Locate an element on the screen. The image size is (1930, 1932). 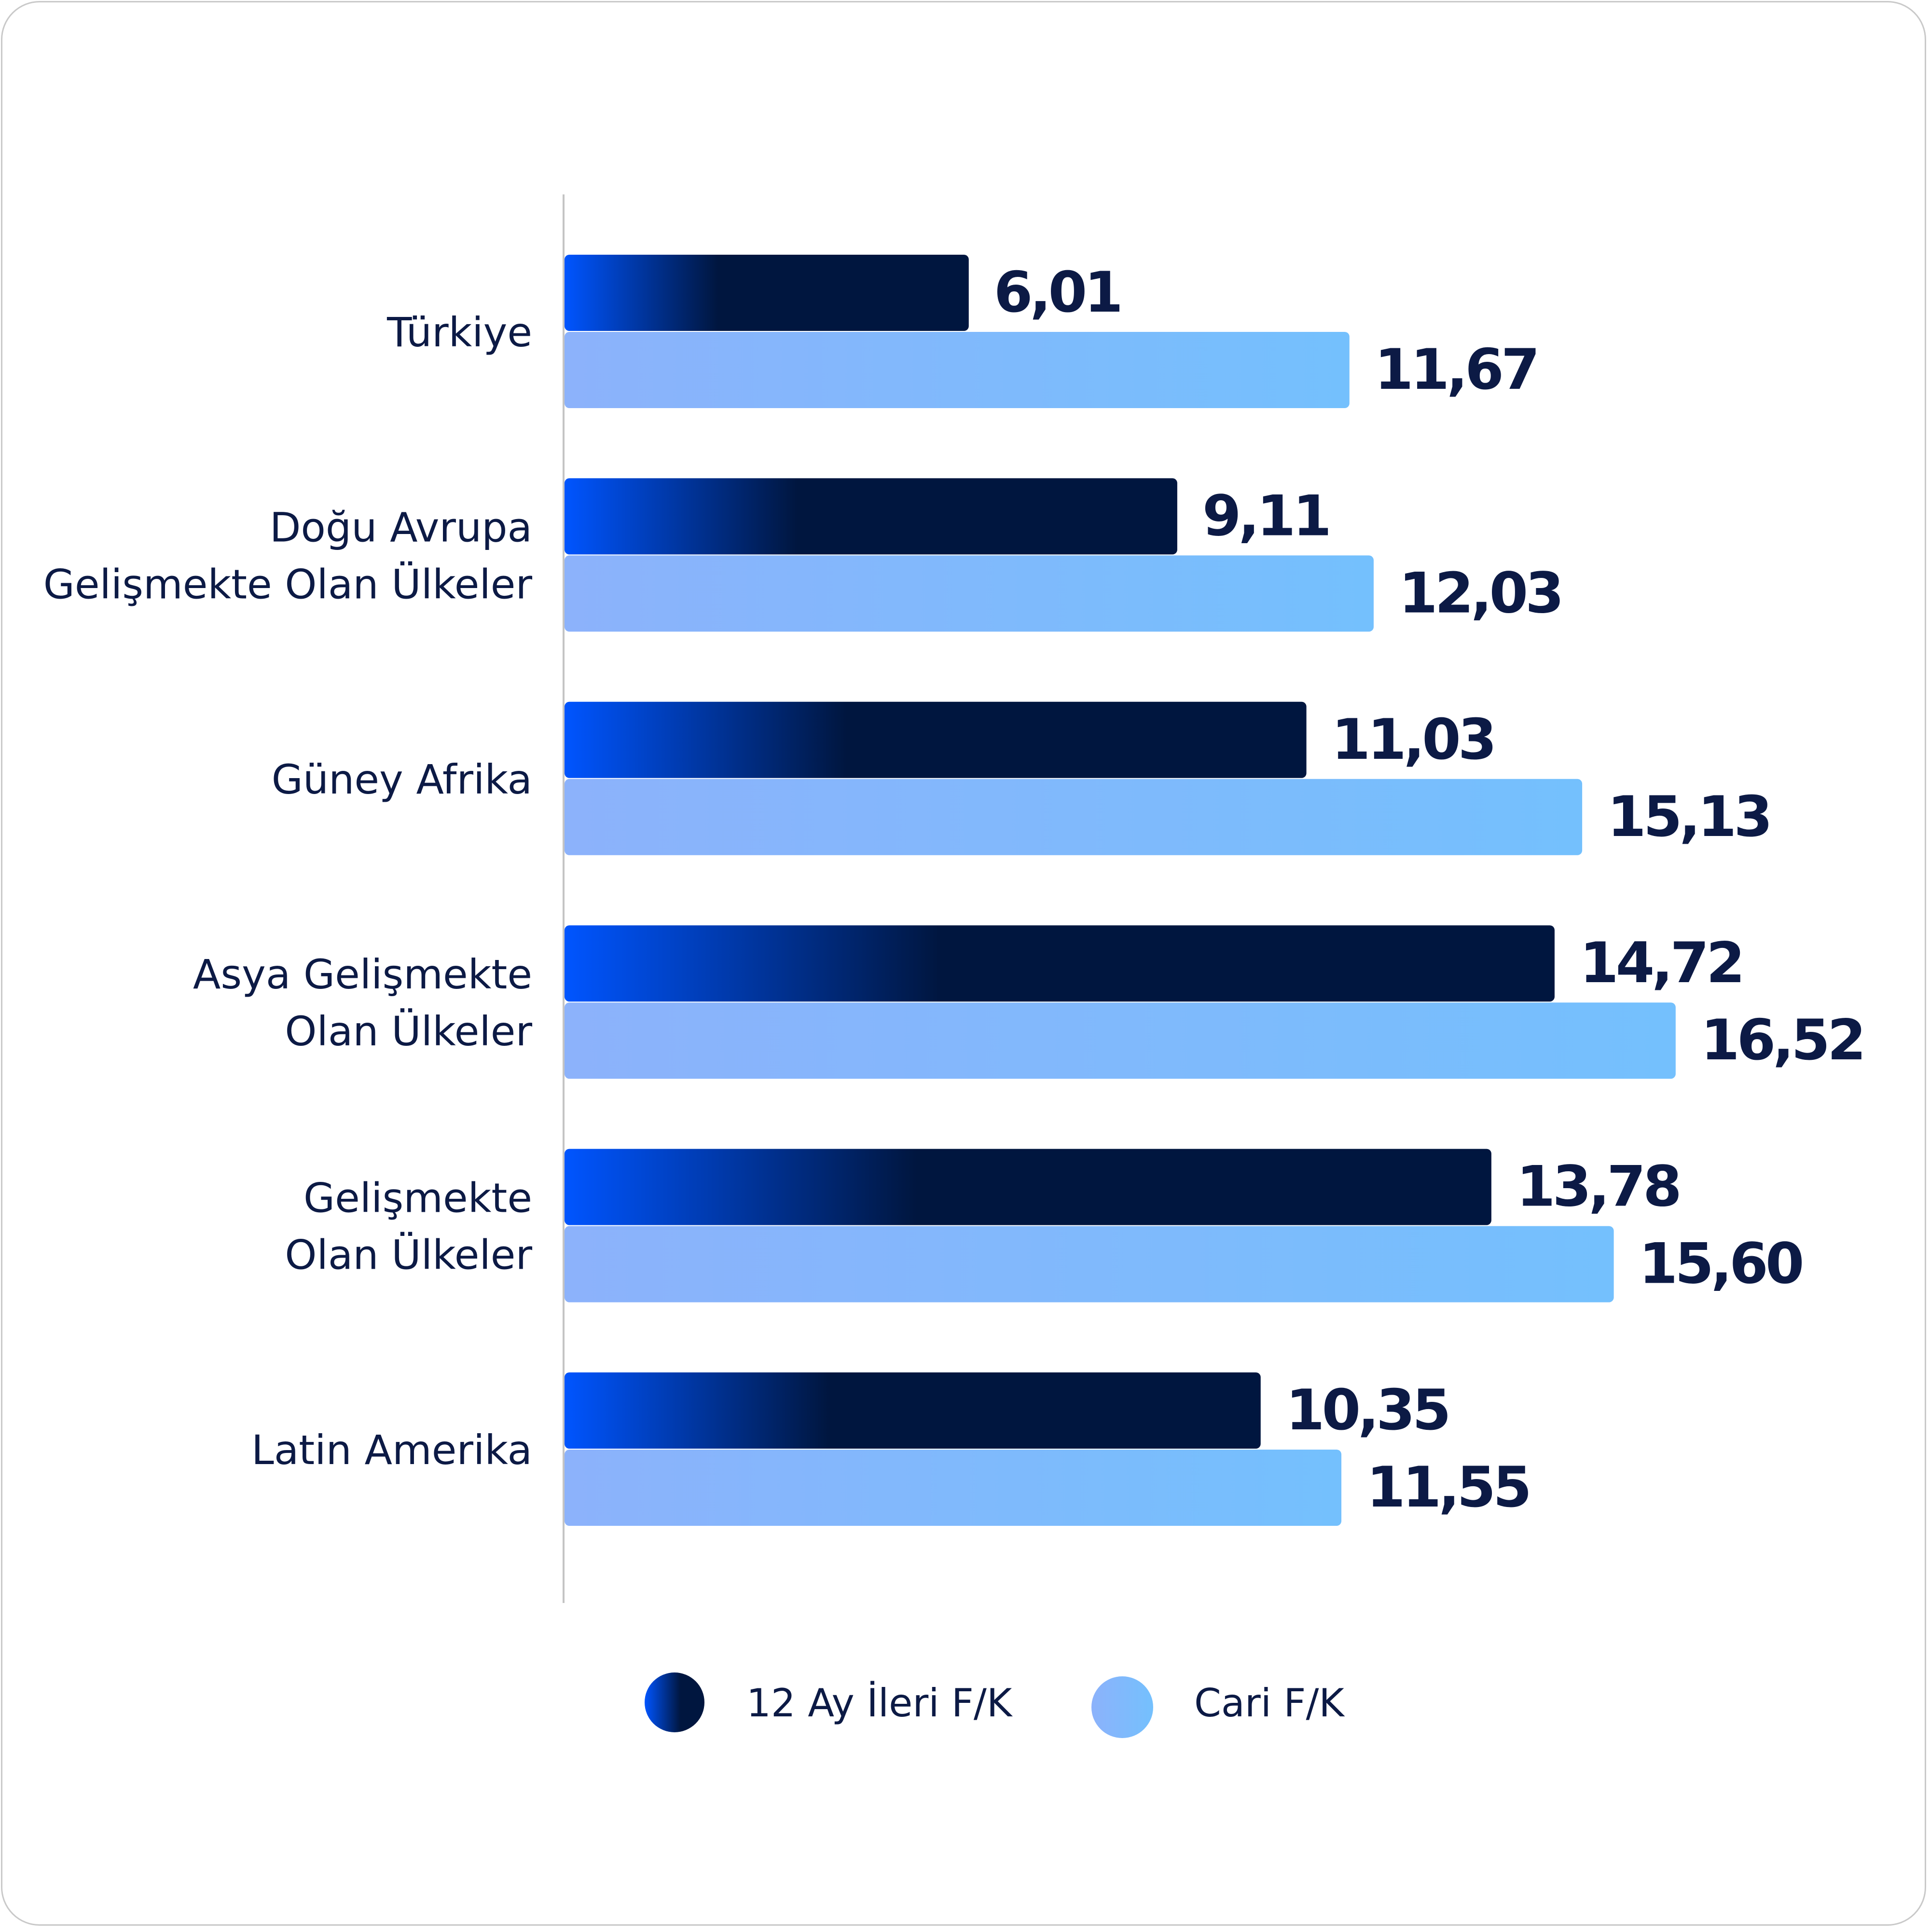
category-label: Latin Amerika is located at coordinates (391, 1450).